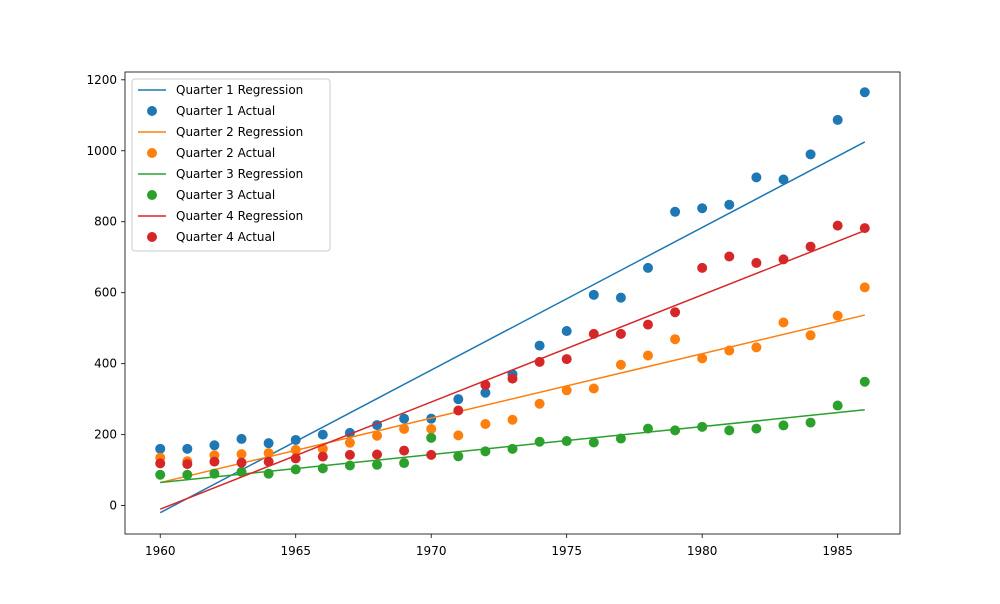  What do you see at coordinates (225, 153) in the screenshot?
I see `legend-label: Quarter 2 Actual` at bounding box center [225, 153].